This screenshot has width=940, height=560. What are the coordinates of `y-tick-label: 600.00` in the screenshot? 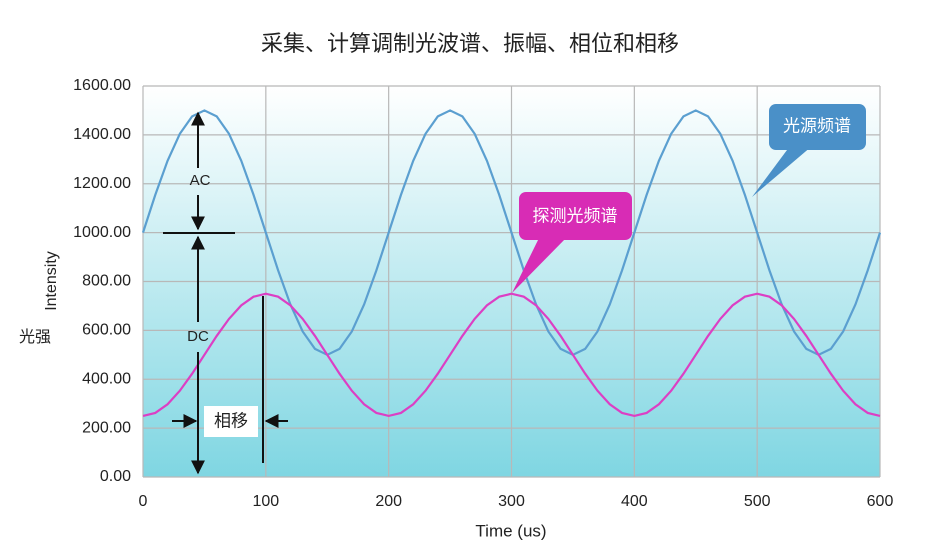 It's located at (106, 330).